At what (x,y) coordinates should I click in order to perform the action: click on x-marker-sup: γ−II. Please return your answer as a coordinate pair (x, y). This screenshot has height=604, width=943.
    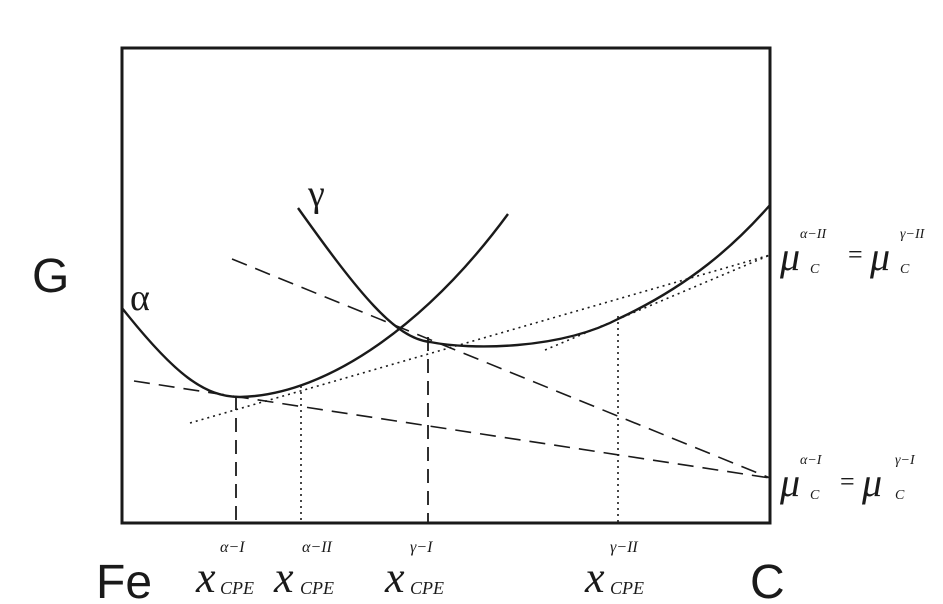
    Looking at the image, I should click on (624, 547).